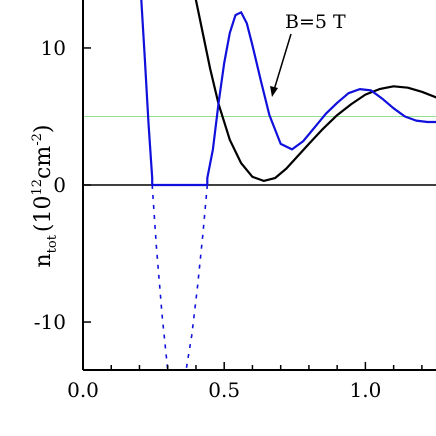 The height and width of the screenshot is (436, 436). Describe the element at coordinates (52, 243) in the screenshot. I see `y-axis-label-sub: tot` at that location.